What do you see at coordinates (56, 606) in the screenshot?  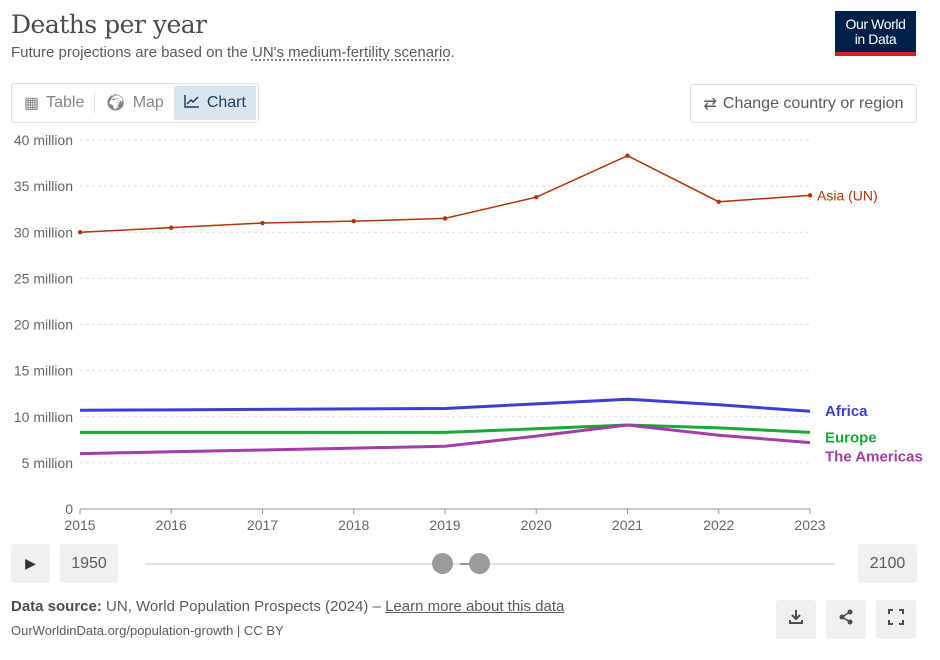 I see `source-label: Data source:` at bounding box center [56, 606].